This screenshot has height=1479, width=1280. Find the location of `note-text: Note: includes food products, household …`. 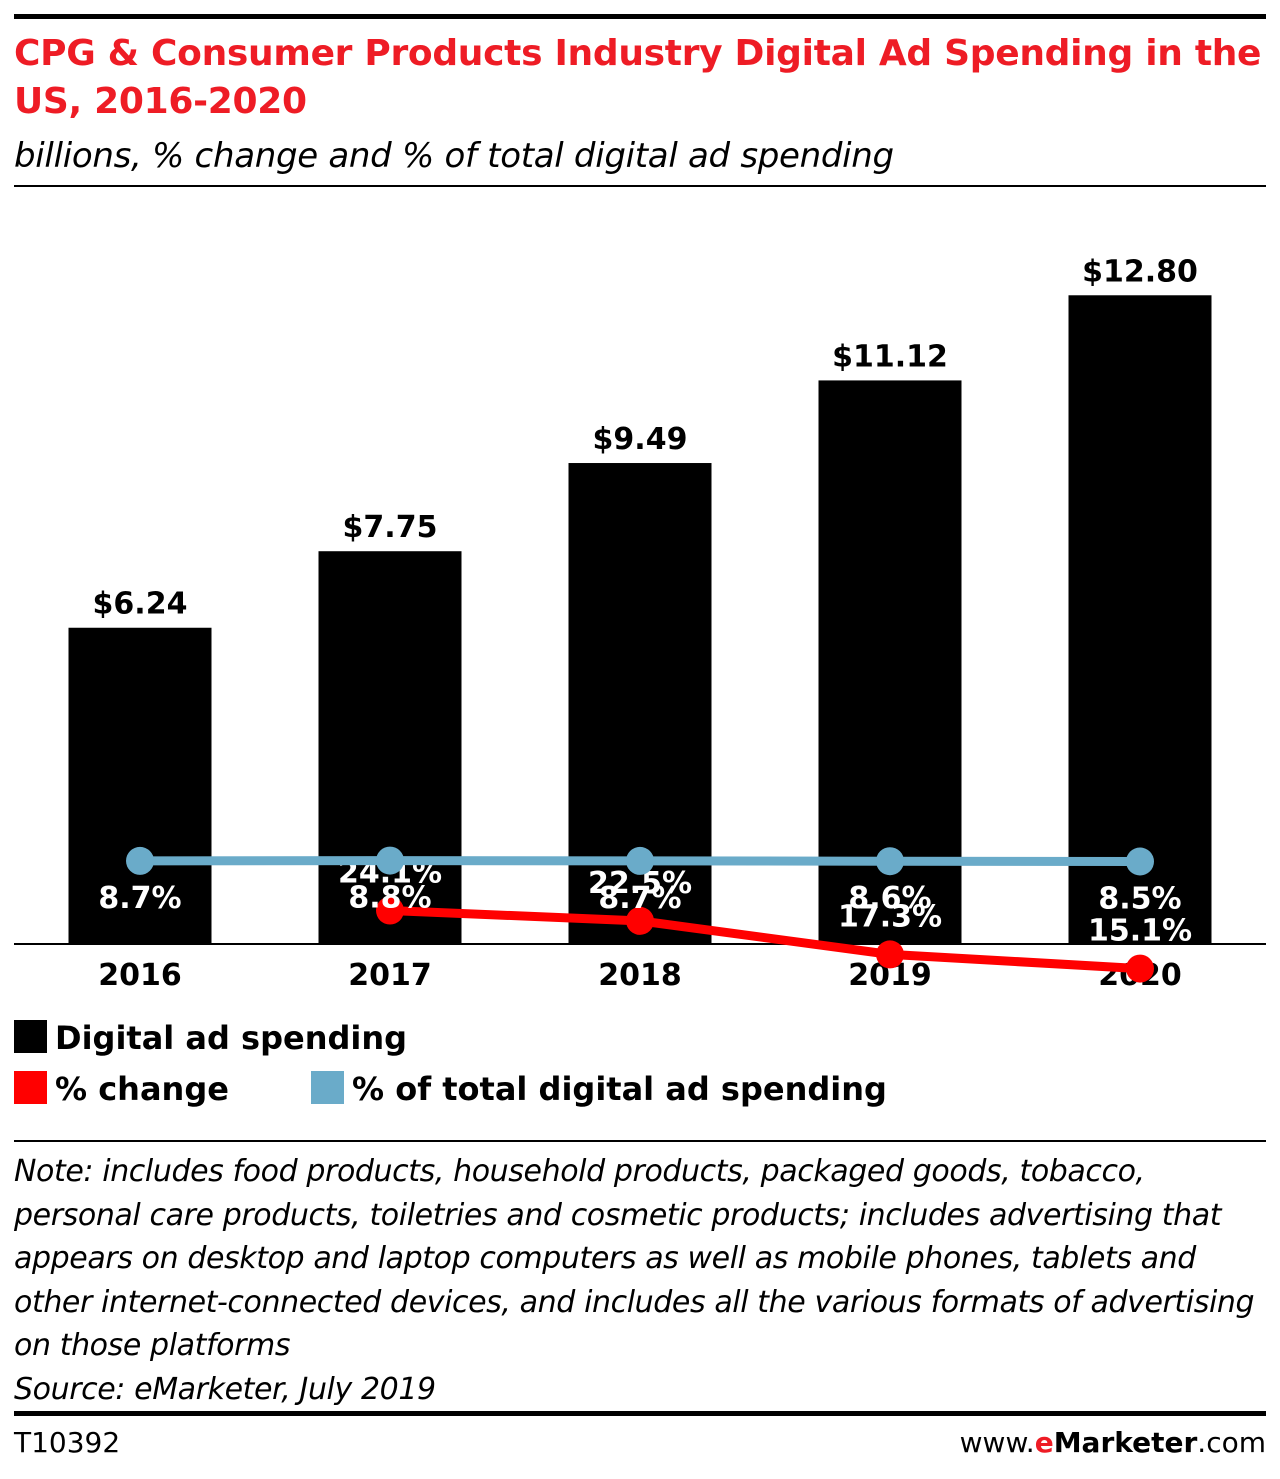

note-text: Note: includes food products, household … is located at coordinates (634, 1258).